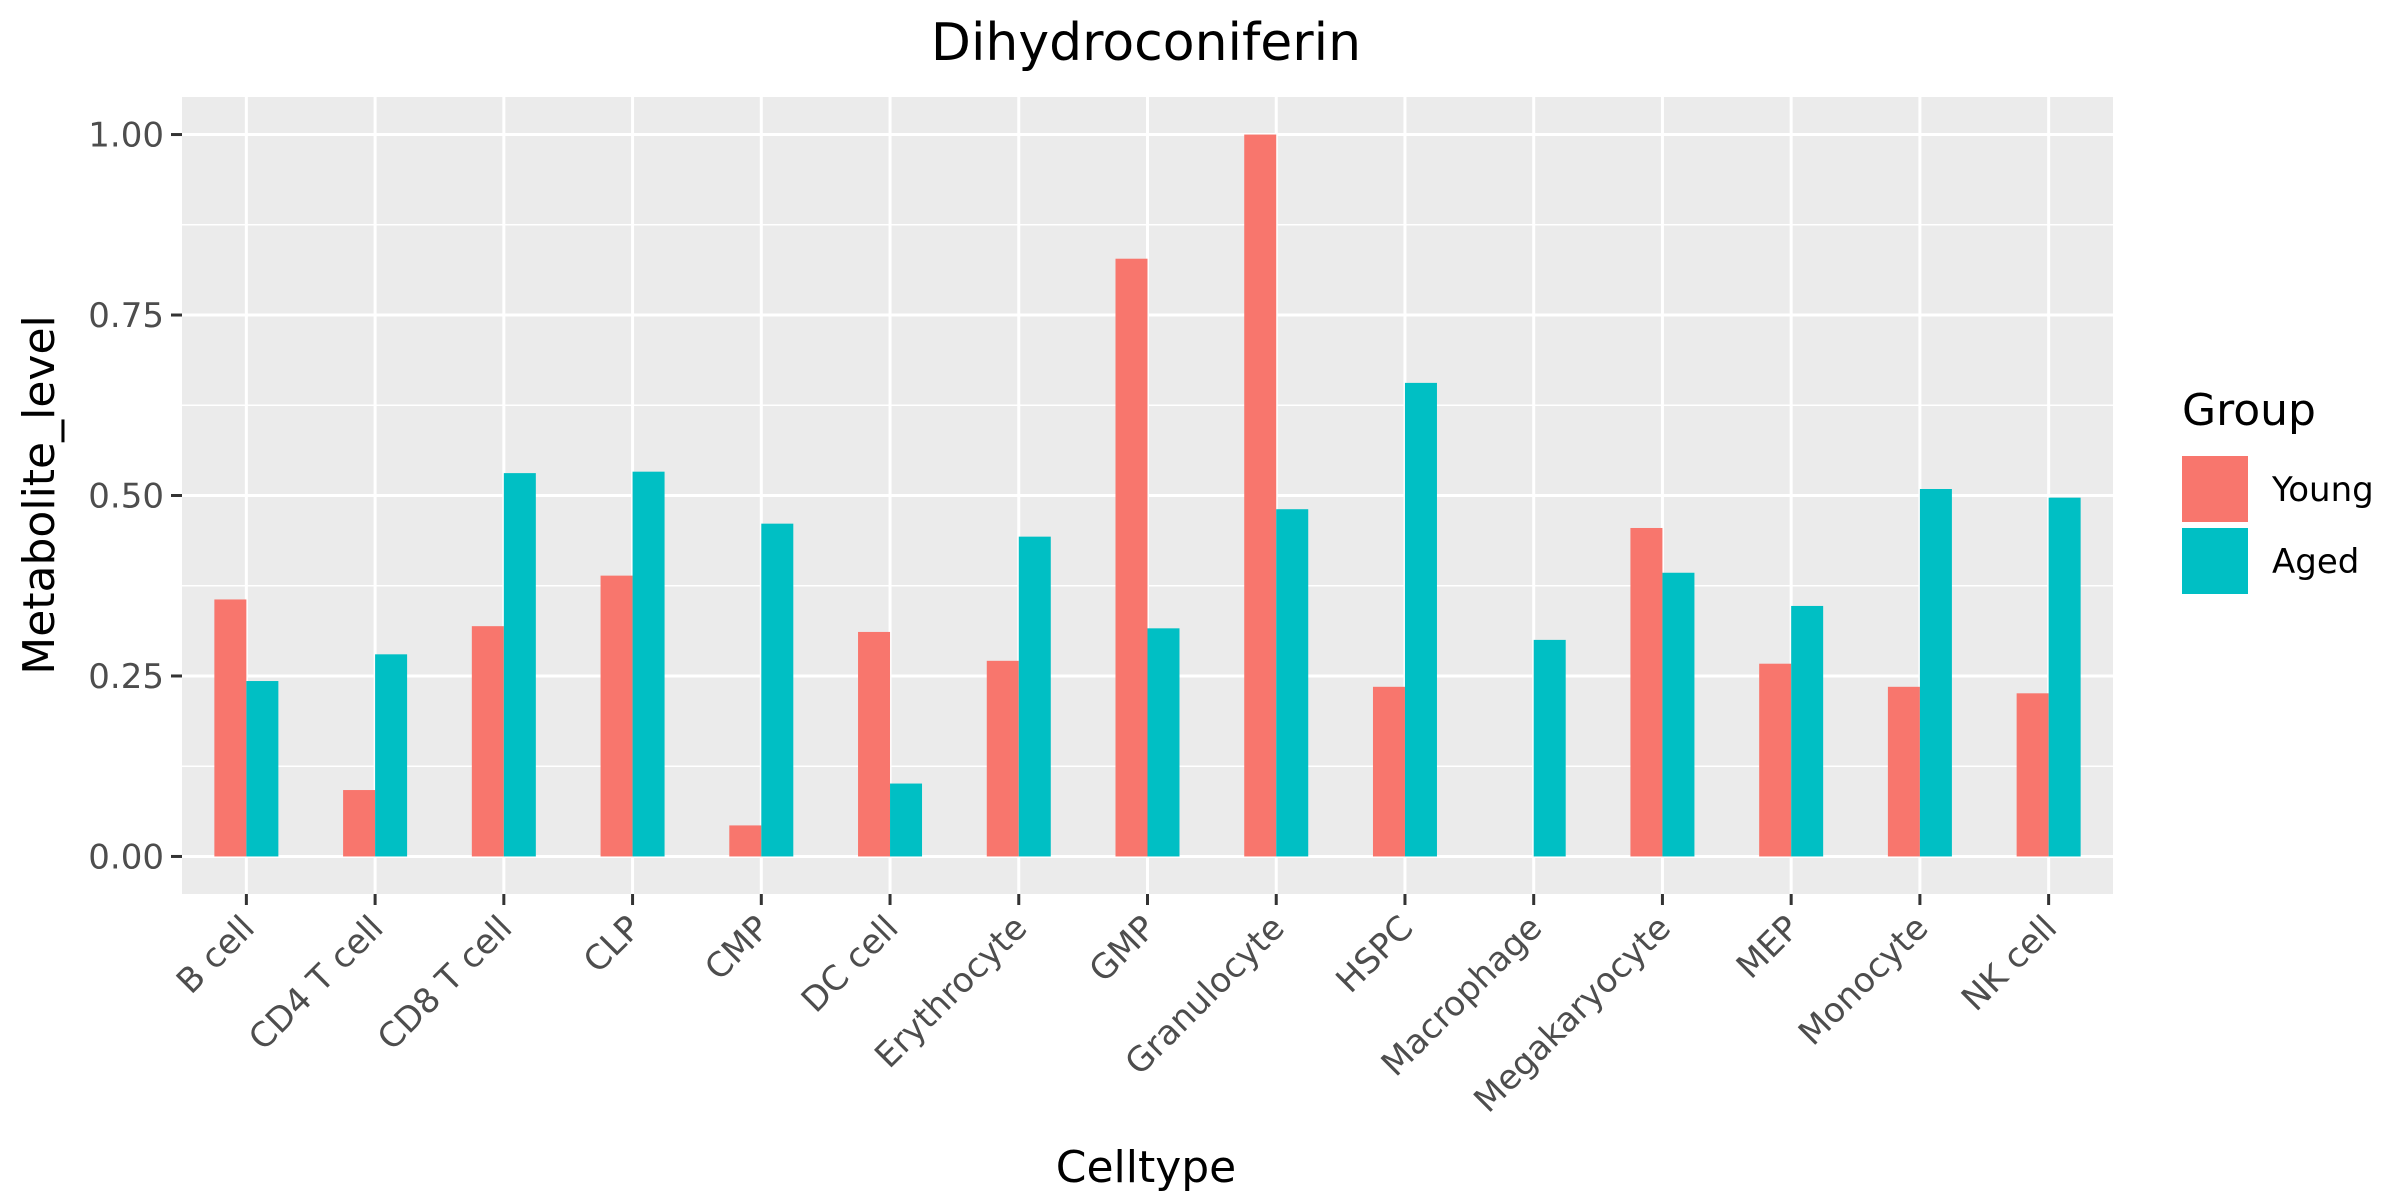  I want to click on y-axis: 0.00 0.25 0.50 0.75 1.00, so click(135, 496).